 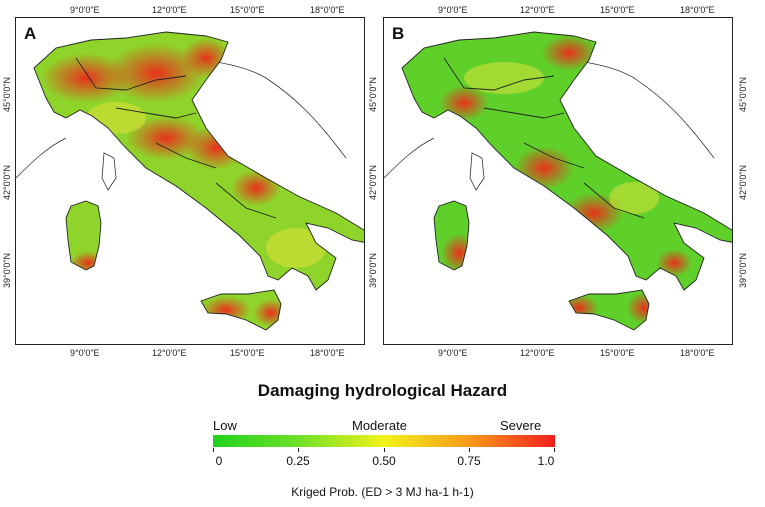 What do you see at coordinates (7, 182) in the screenshot?
I see `lat-tick-a-left-42n: 42°0'0"N` at bounding box center [7, 182].